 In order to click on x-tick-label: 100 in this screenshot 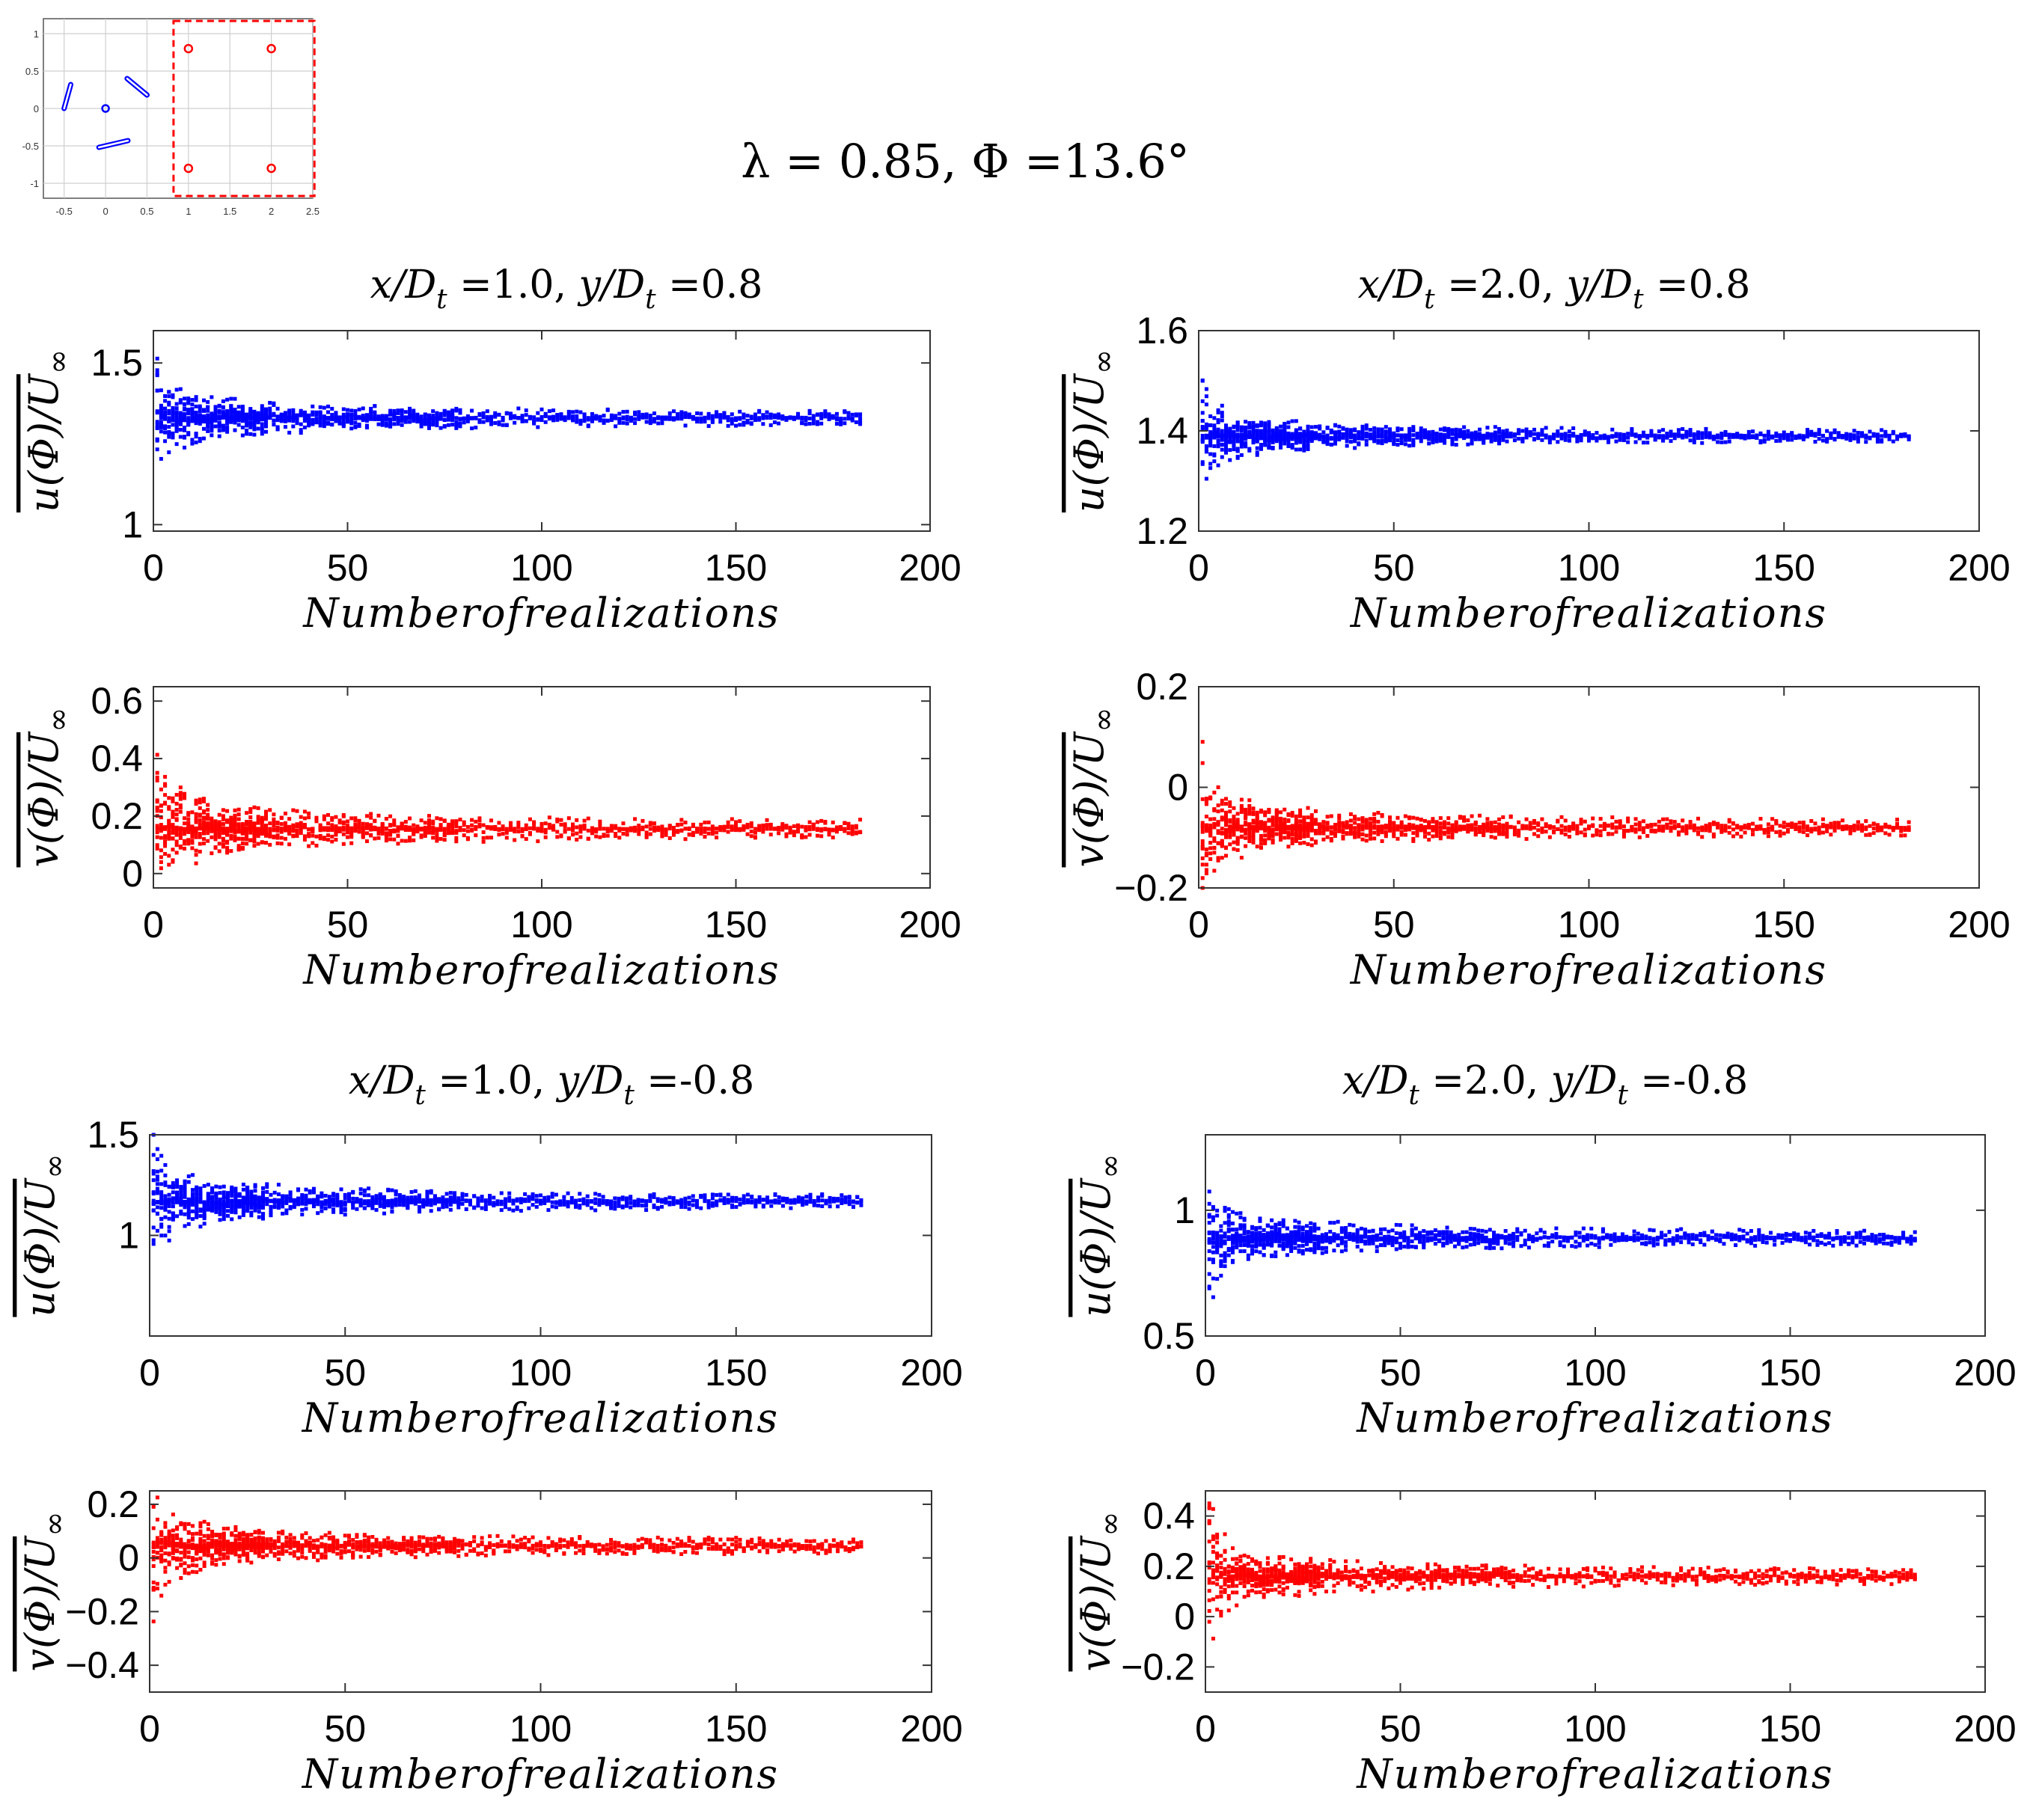, I will do `click(1589, 568)`.